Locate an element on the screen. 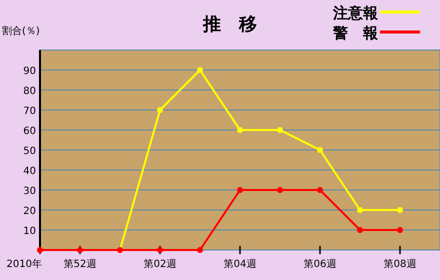 The image size is (440, 280). legend-label: 警 報 is located at coordinates (355, 33).